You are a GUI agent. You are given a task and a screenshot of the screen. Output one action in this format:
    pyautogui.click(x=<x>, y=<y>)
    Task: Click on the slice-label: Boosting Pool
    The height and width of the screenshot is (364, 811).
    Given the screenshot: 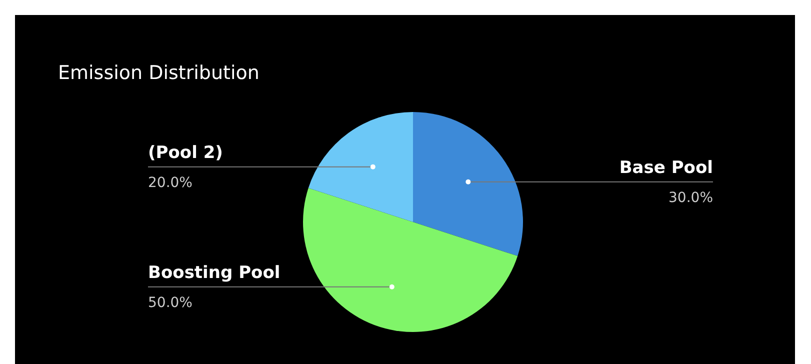 What is the action you would take?
    pyautogui.click(x=214, y=272)
    